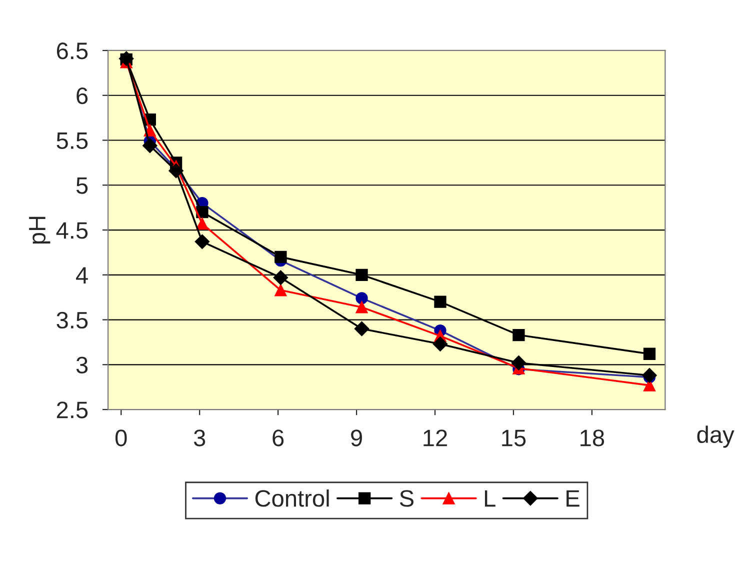 The image size is (735, 561). What do you see at coordinates (72, 410) in the screenshot?
I see `y-tick-label: 2.5` at bounding box center [72, 410].